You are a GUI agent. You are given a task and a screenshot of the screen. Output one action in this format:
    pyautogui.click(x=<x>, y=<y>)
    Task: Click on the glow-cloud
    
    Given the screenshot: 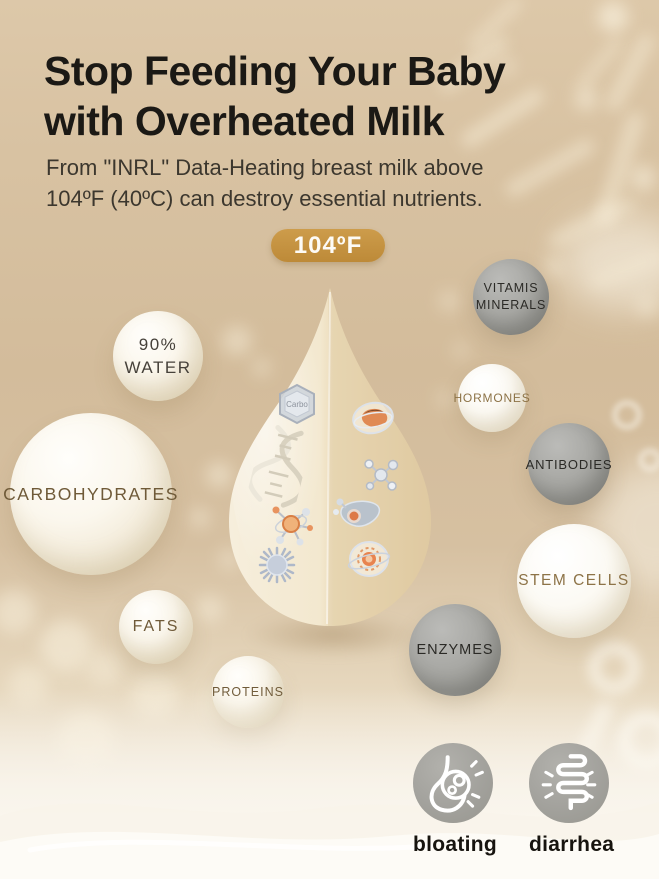 What is the action you would take?
    pyautogui.click(x=609, y=262)
    